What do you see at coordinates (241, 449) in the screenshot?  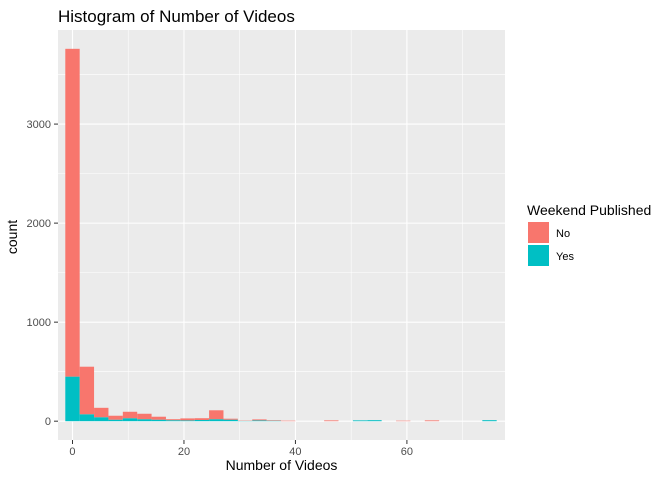 I see `x-axis-ticks: 0 20 40 60` at bounding box center [241, 449].